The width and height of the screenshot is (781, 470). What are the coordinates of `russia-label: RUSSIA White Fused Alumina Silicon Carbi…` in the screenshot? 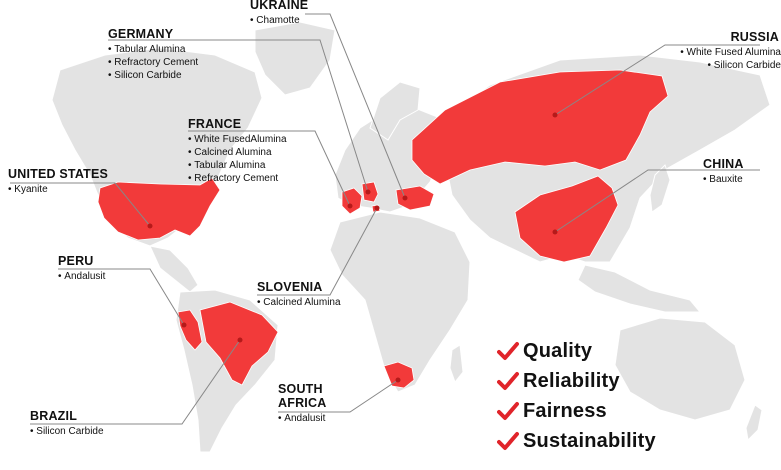 It's located at (730, 51).